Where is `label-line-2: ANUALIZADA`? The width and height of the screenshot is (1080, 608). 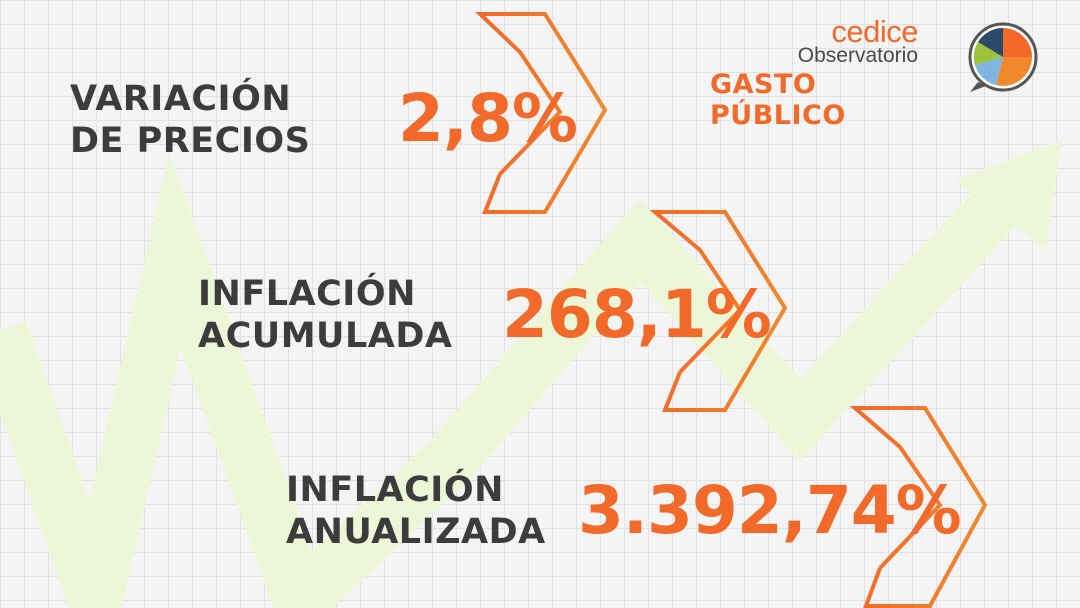
label-line-2: ANUALIZADA is located at coordinates (416, 532).